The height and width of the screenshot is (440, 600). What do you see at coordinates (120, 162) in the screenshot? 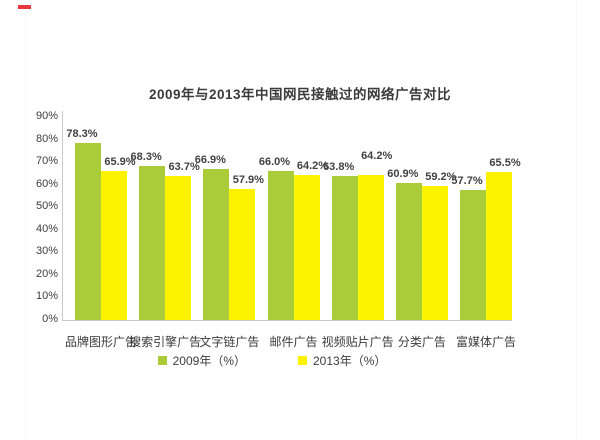
I see `value-label-2013: 65.9%` at bounding box center [120, 162].